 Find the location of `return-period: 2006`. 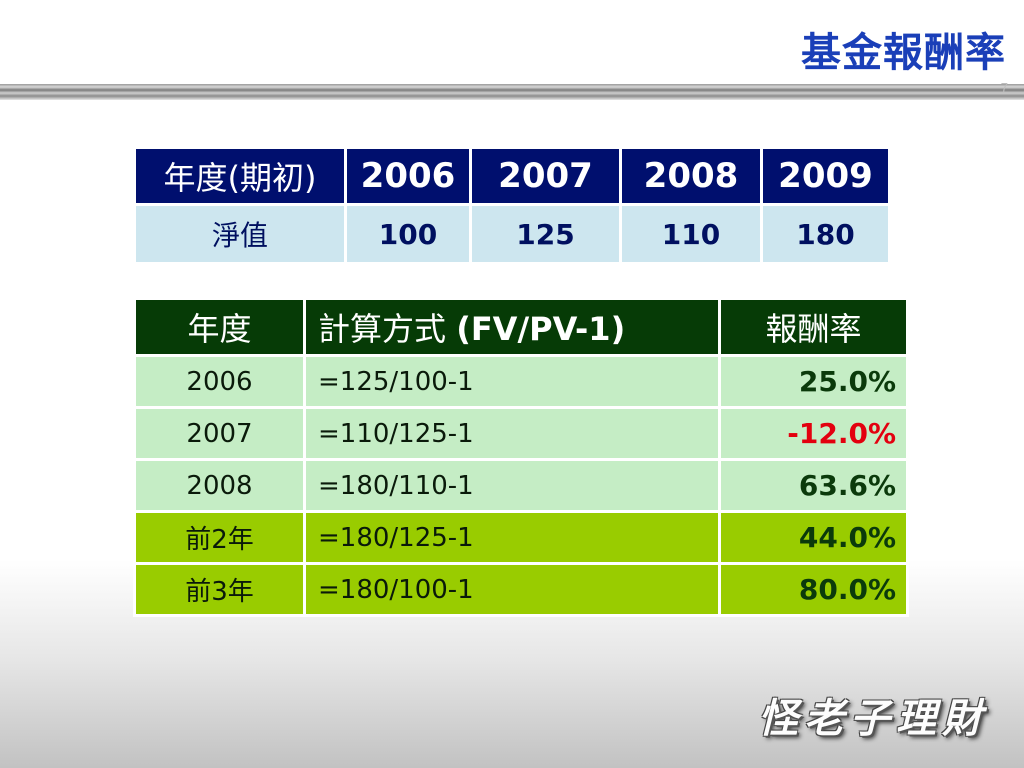

return-period: 2006 is located at coordinates (219, 381).